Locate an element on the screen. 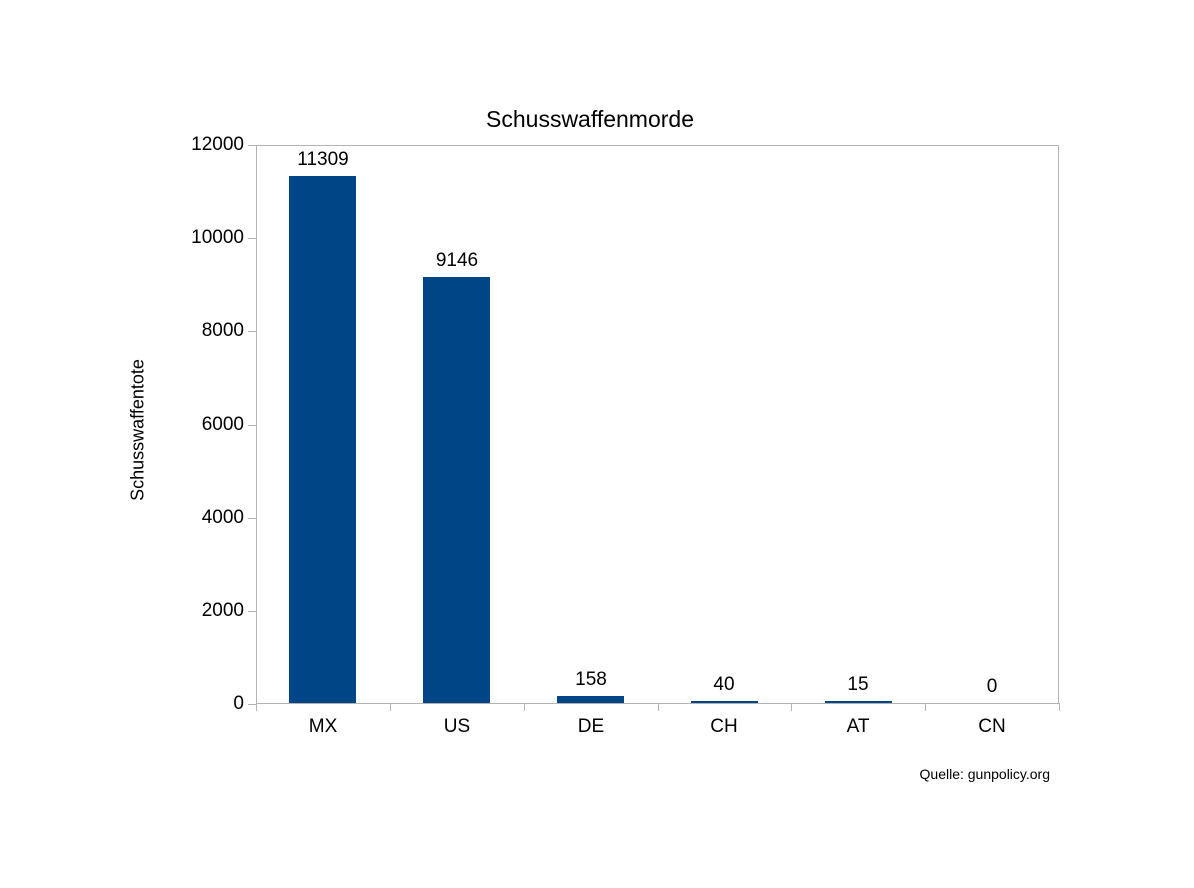 The image size is (1194, 888). y-tick-label: 2000 is located at coordinates (222, 610).